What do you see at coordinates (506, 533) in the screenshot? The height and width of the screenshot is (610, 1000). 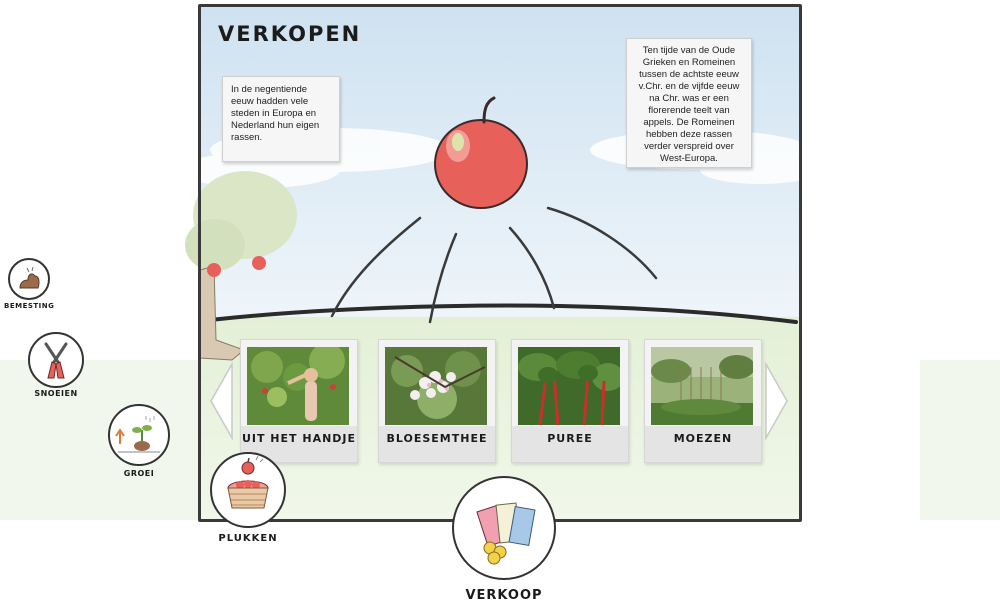 I see `money-icon` at bounding box center [506, 533].